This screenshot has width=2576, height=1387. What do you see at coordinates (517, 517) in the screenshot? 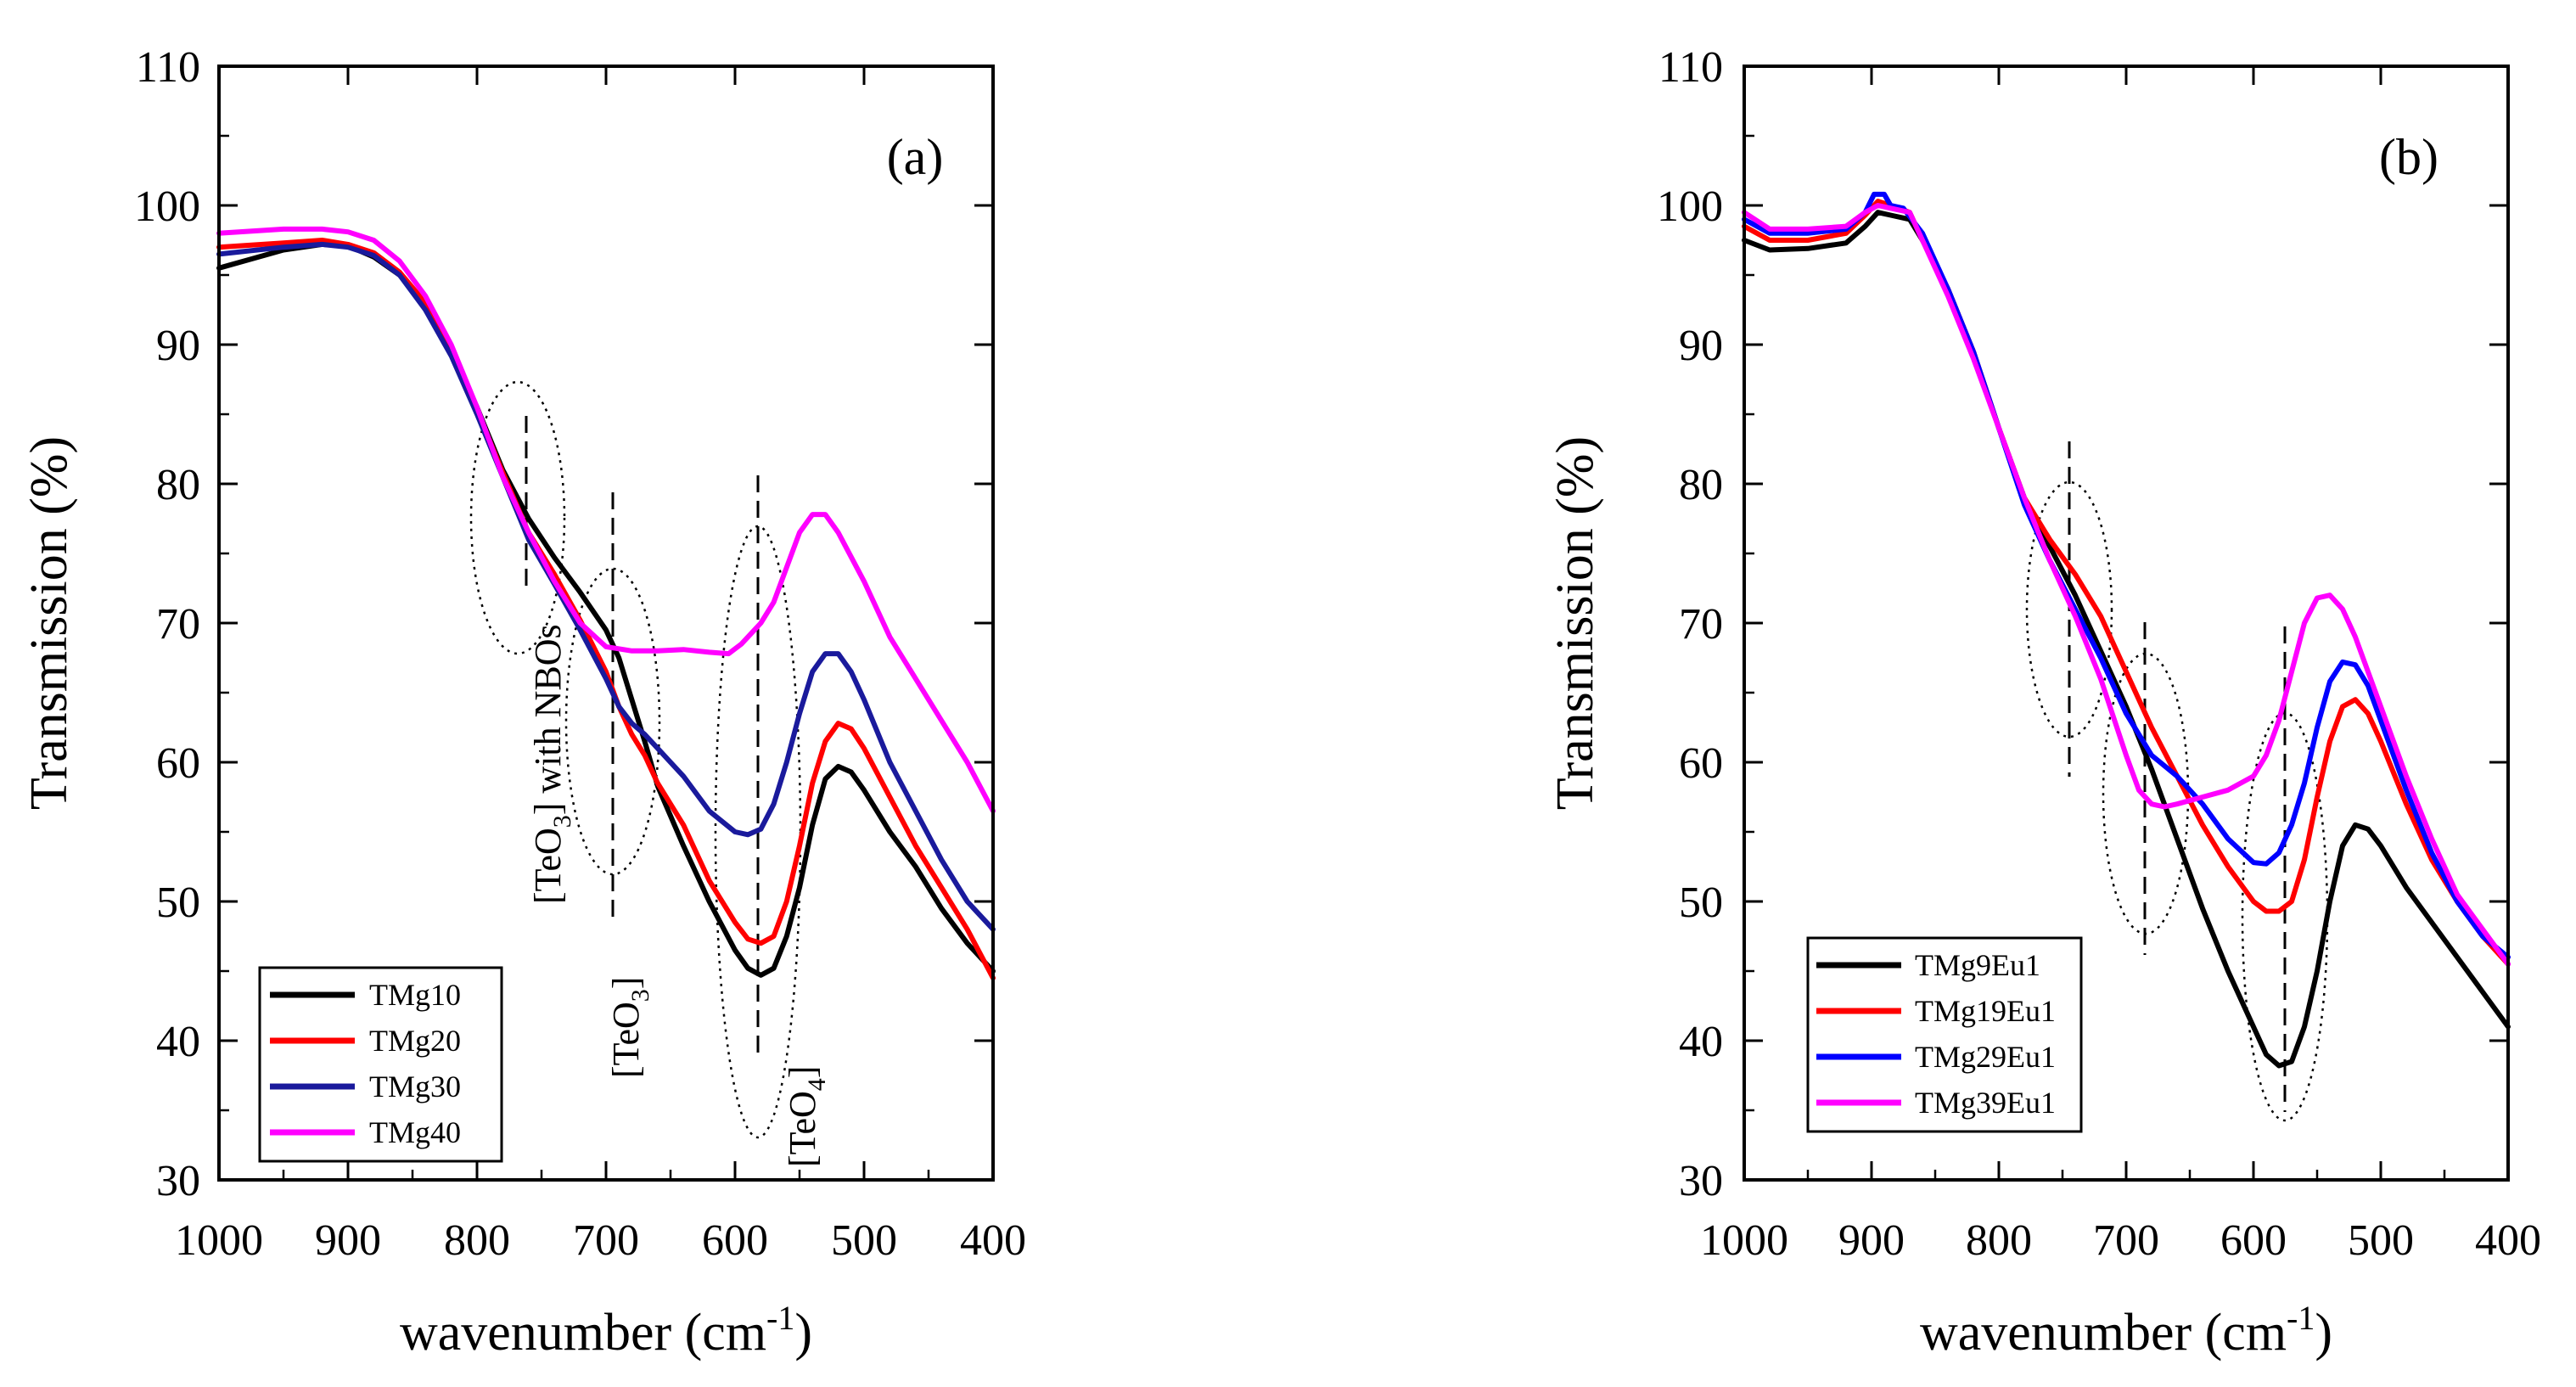
I see `annotation-ellipse-teo3-nbo` at bounding box center [517, 517].